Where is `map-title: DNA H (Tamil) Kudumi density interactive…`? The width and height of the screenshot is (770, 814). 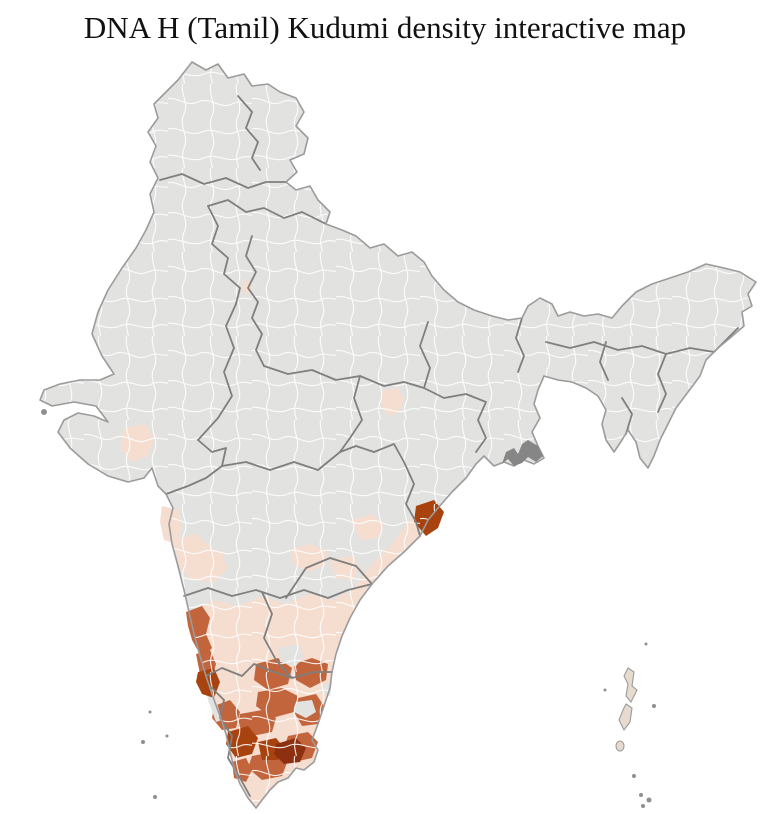
map-title: DNA H (Tamil) Kudumi density interactive… is located at coordinates (385, 27).